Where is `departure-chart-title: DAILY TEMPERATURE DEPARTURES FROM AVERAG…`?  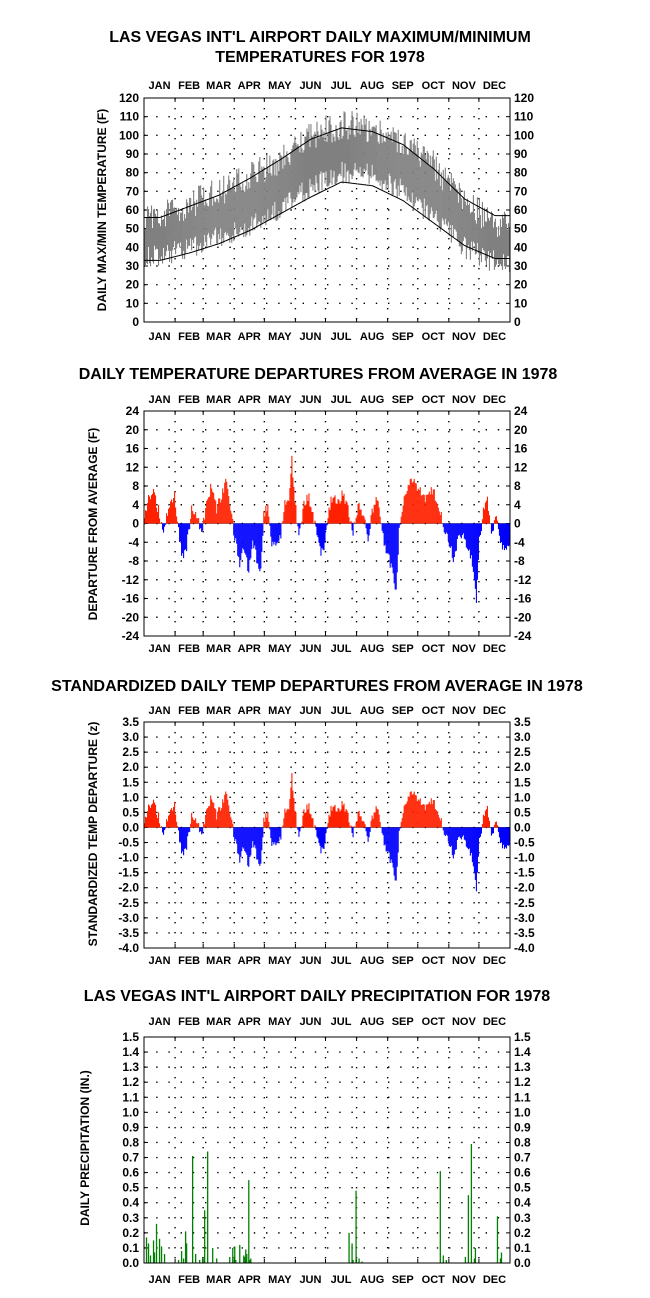 departure-chart-title: DAILY TEMPERATURE DEPARTURES FROM AVERAG… is located at coordinates (318, 374).